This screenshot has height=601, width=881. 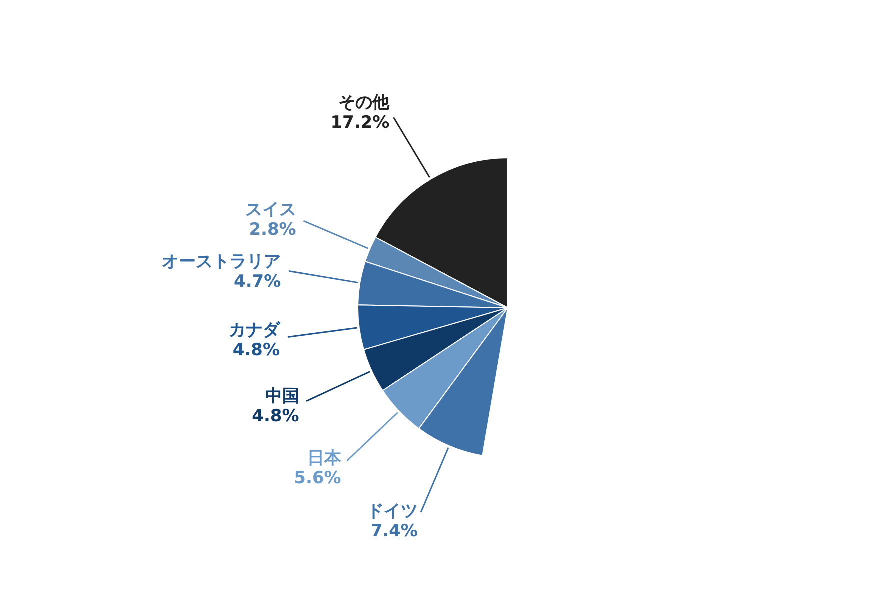 I want to click on slice-label: カナダ, so click(x=255, y=330).